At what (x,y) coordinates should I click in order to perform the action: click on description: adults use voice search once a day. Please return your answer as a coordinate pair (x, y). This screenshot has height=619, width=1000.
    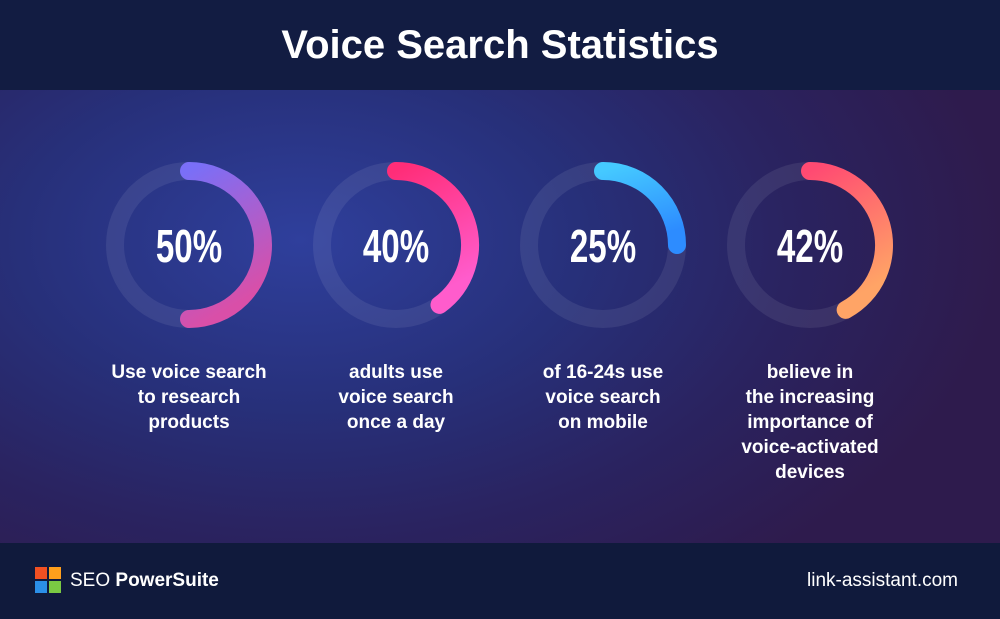
    Looking at the image, I should click on (396, 397).